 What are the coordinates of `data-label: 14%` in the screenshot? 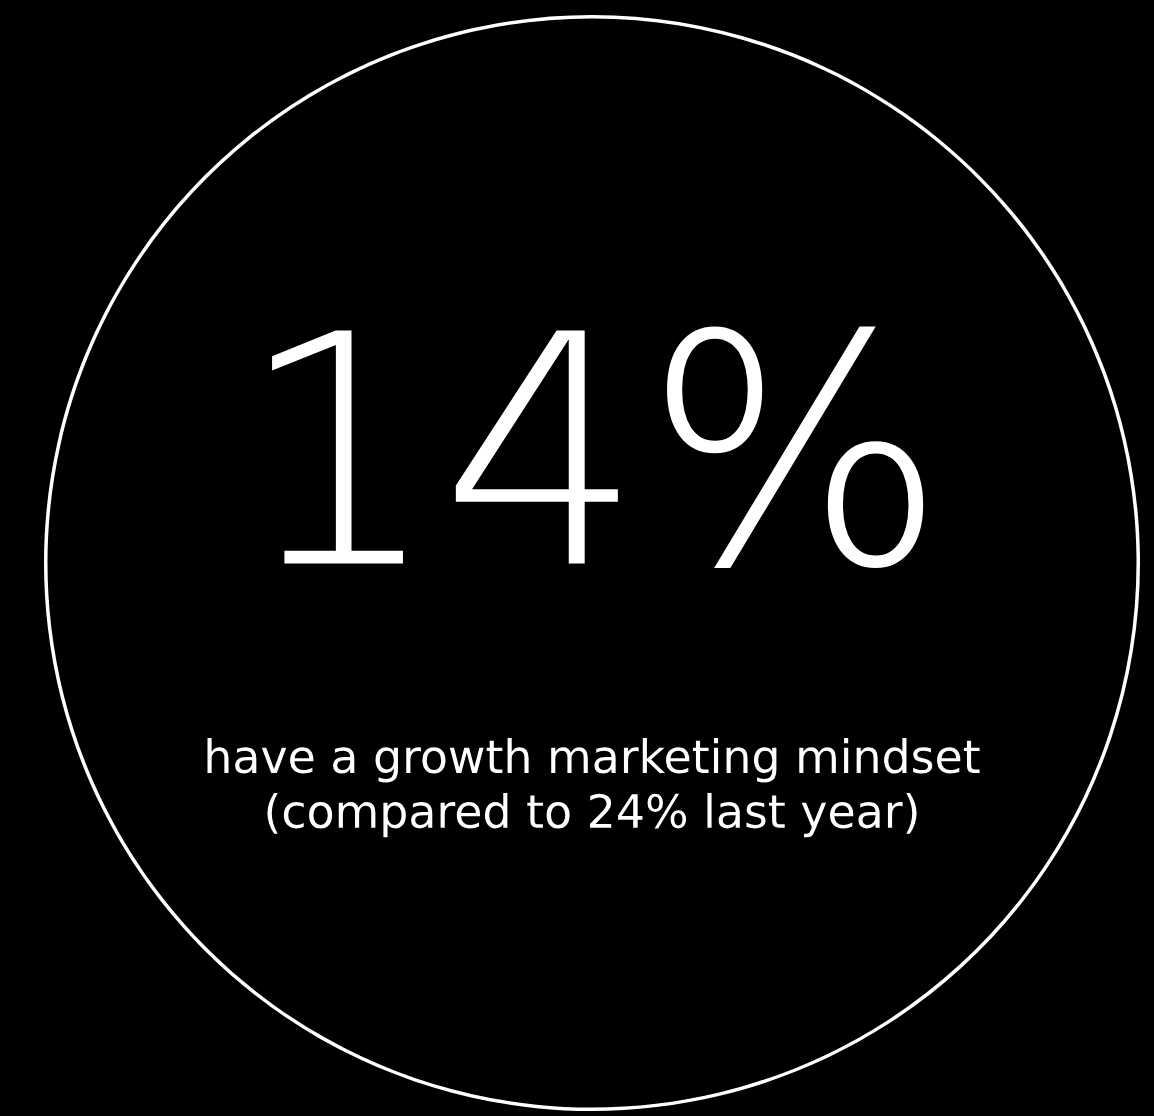 It's located at (598, 447).